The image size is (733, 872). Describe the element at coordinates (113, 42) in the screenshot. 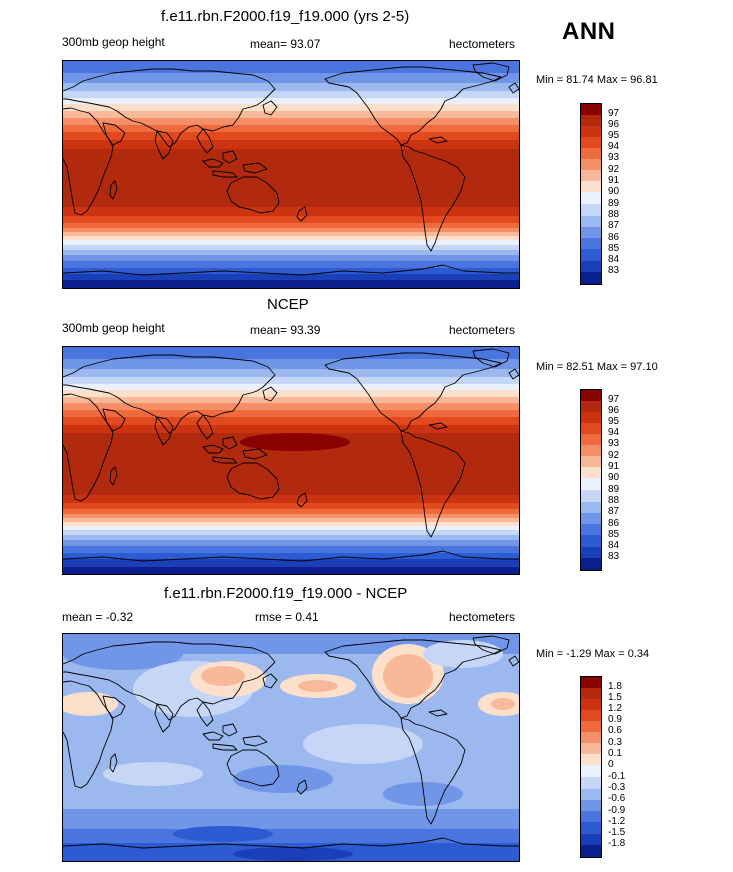

I see `panel1-variable-label: 300mb geop height` at that location.